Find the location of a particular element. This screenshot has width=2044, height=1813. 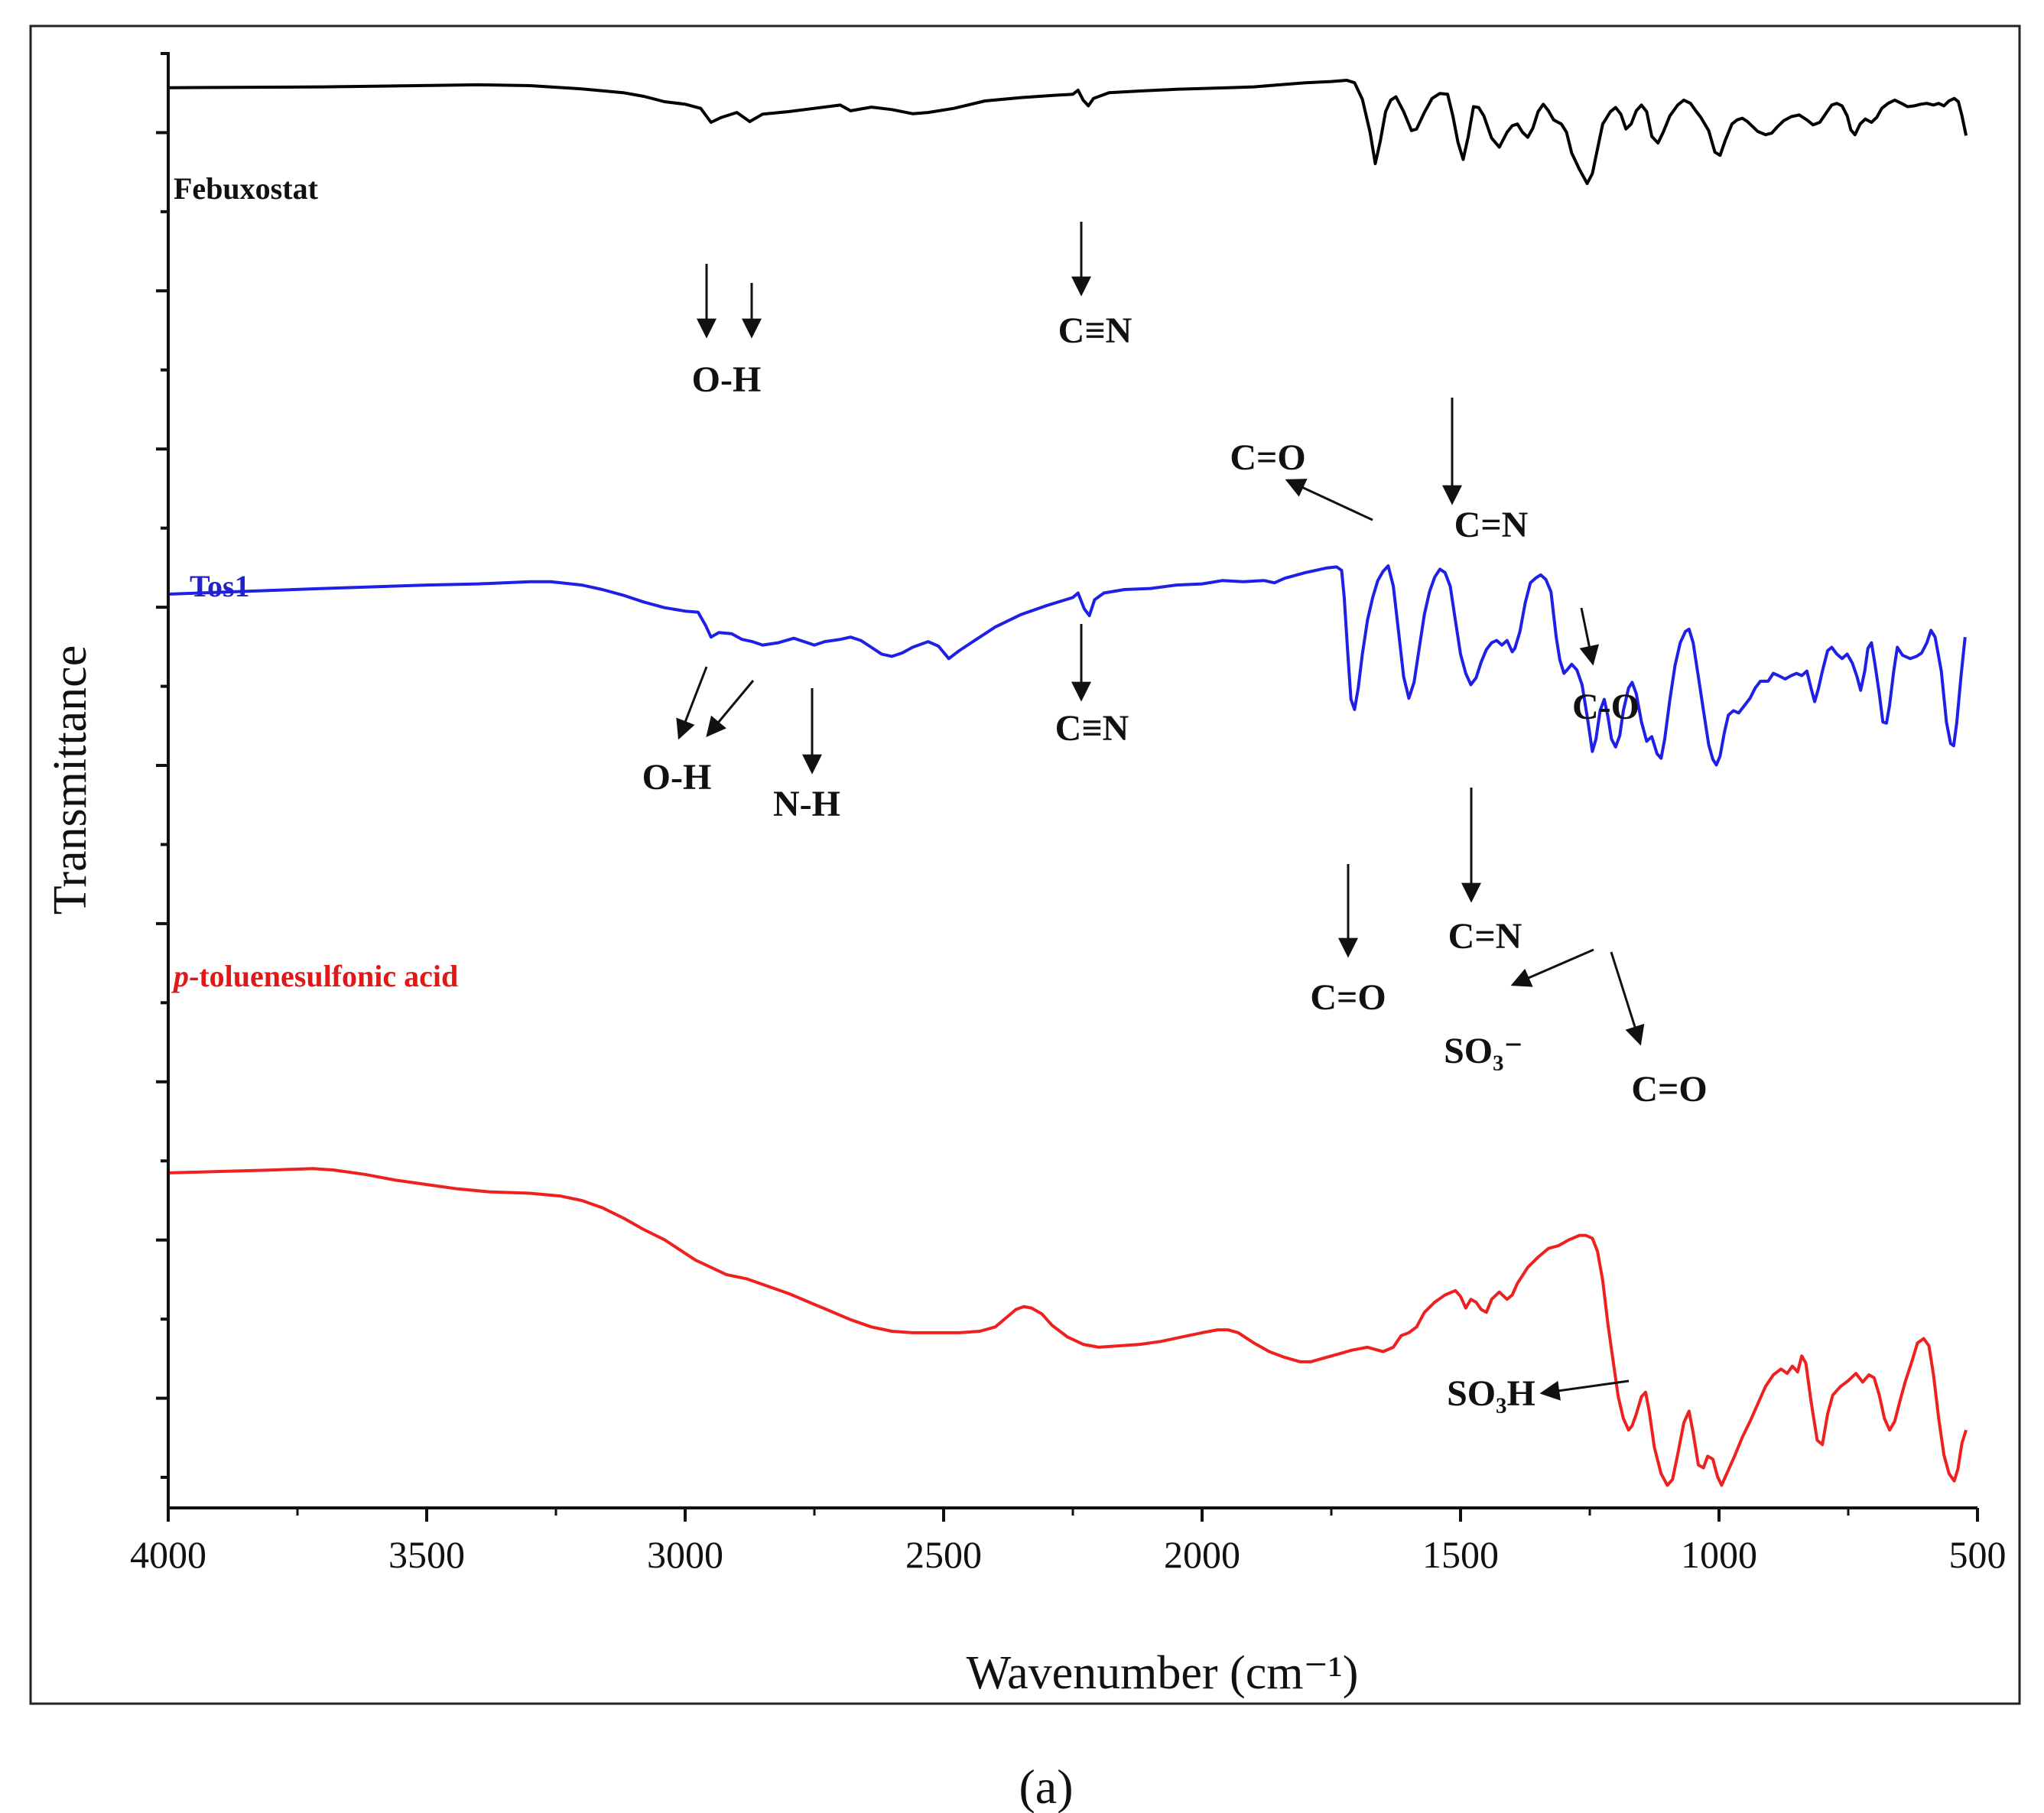

label-feb-cn-triple: C≡N is located at coordinates (1095, 330).